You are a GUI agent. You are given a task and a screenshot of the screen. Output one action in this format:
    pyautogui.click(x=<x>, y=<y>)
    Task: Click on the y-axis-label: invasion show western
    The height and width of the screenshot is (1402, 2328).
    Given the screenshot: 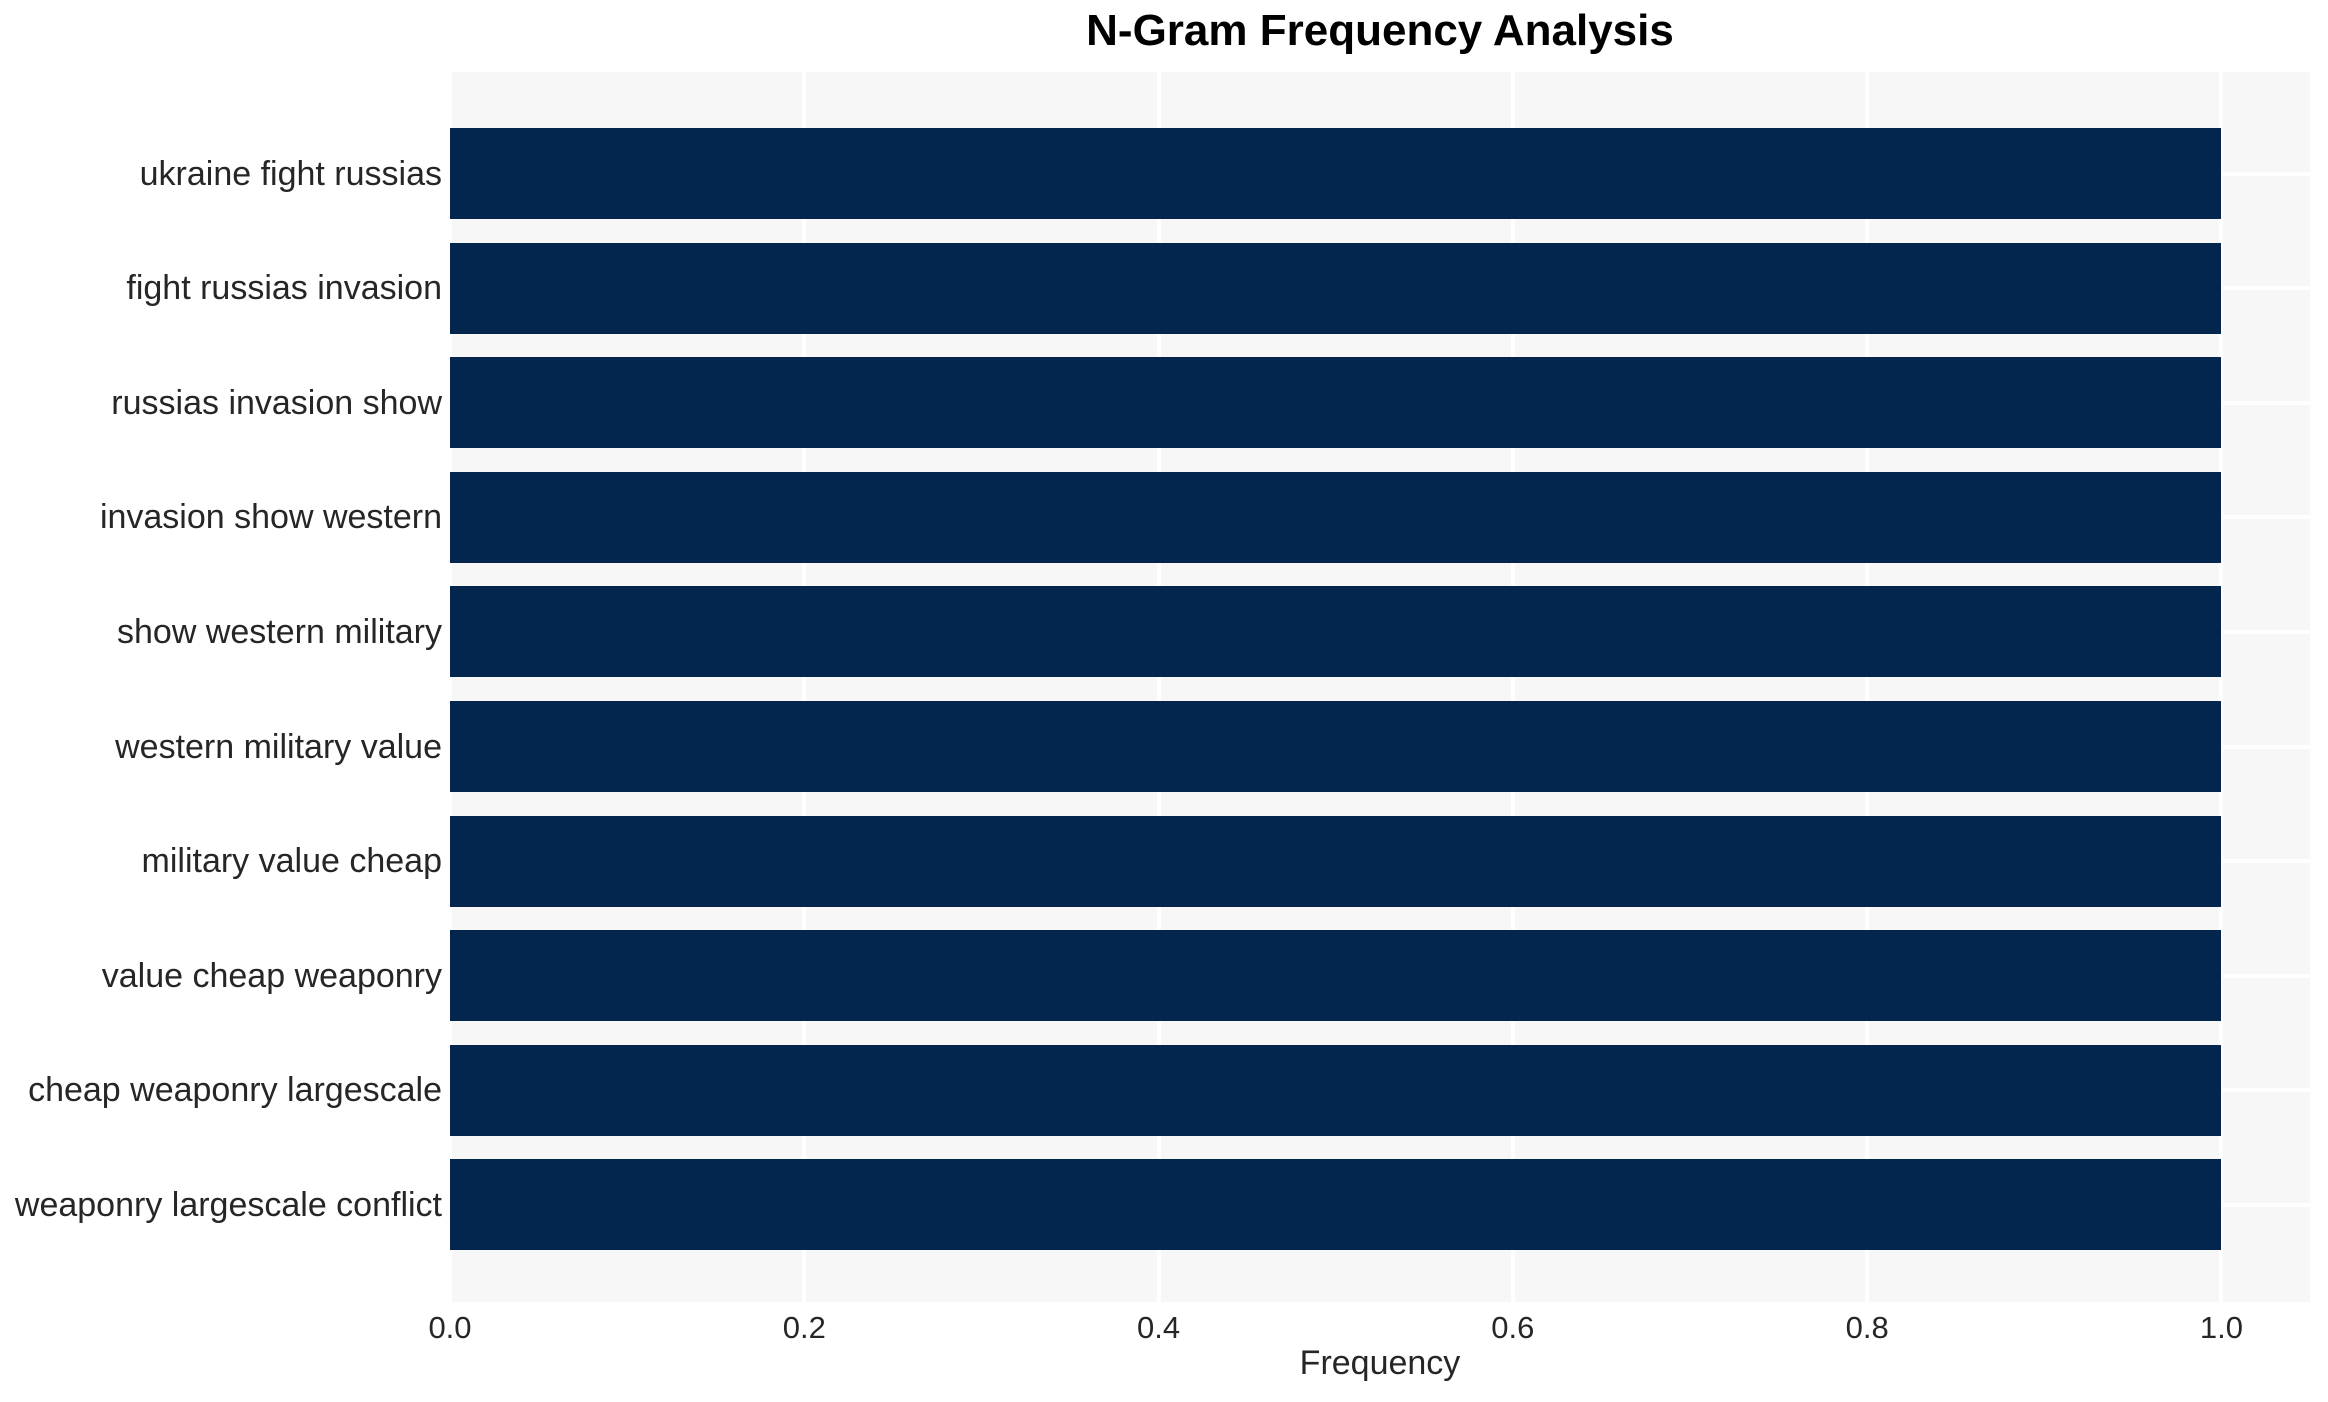 What is the action you would take?
    pyautogui.click(x=270, y=517)
    